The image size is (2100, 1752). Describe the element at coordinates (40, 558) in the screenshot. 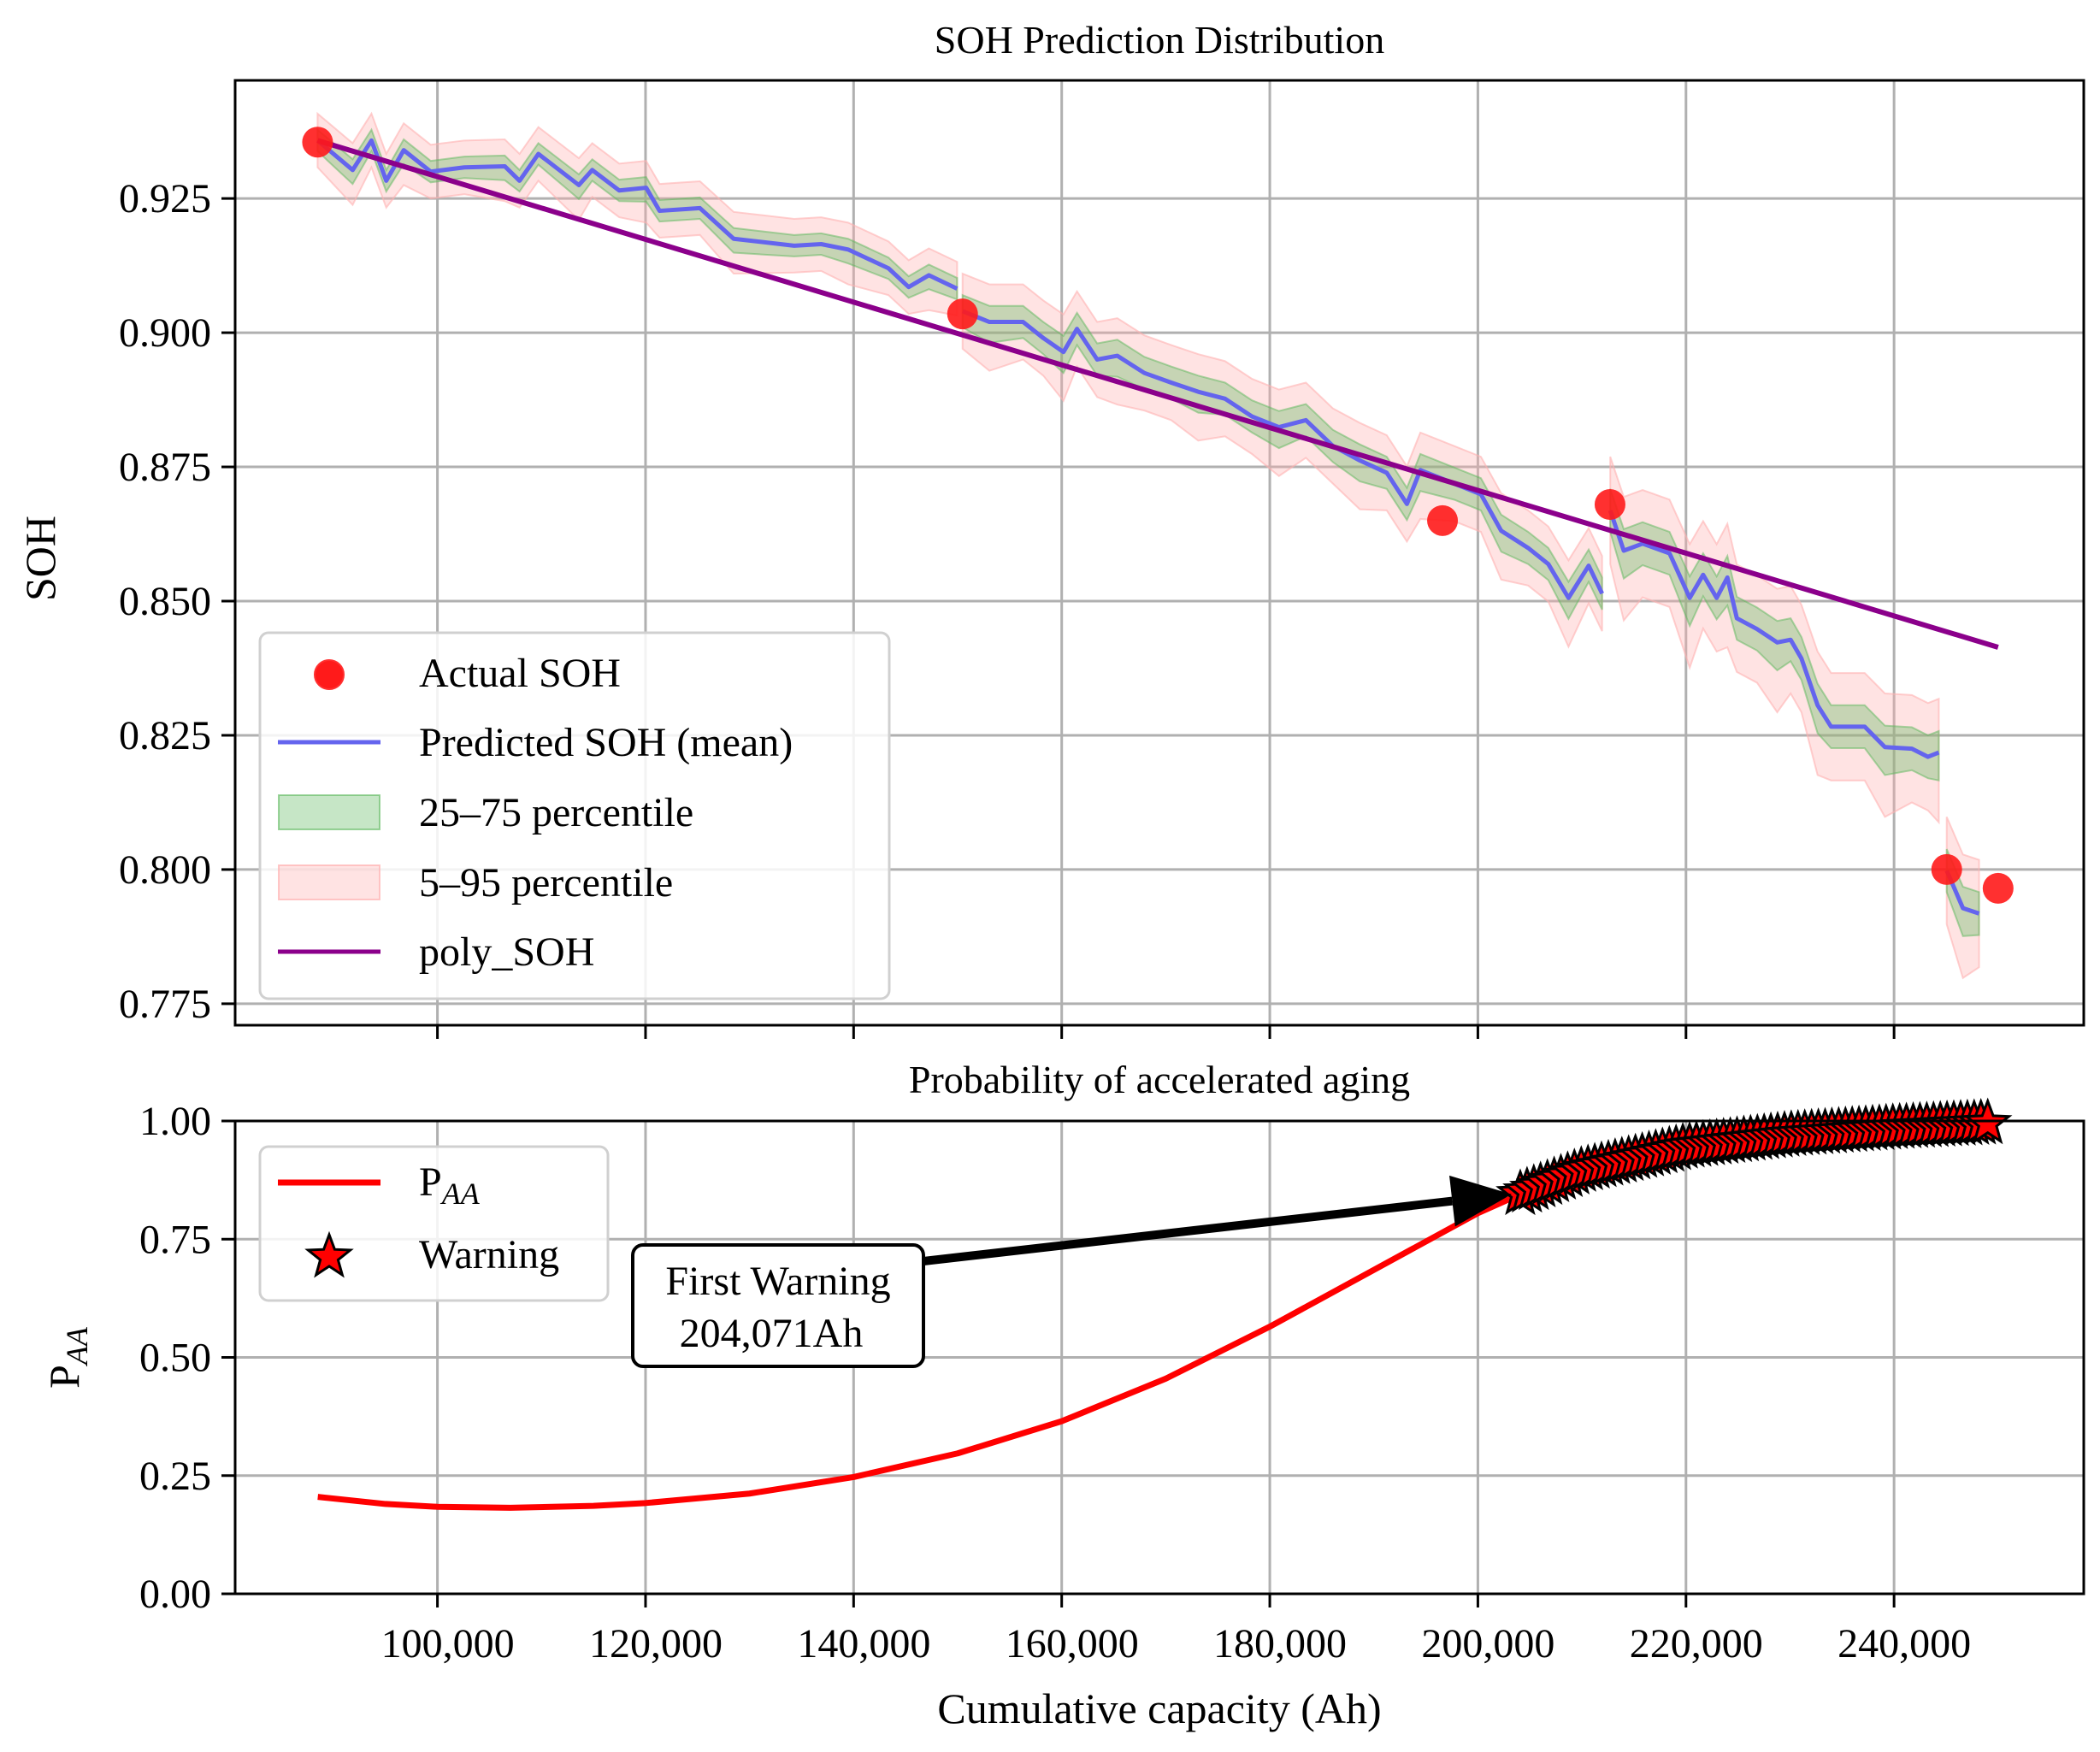

I see `soh-y-axis-label: SOH` at that location.